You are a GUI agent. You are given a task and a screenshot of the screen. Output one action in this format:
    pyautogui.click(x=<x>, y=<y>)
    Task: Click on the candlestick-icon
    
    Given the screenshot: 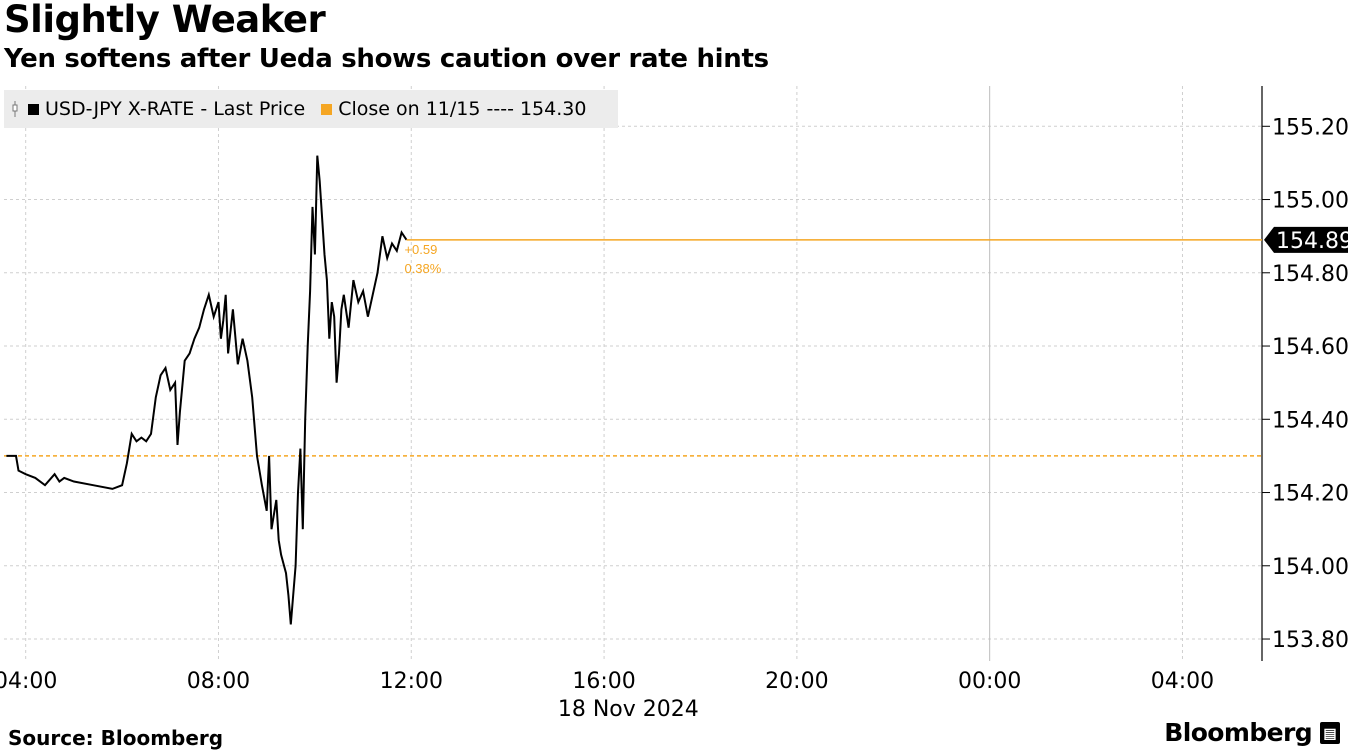 What is the action you would take?
    pyautogui.click(x=15, y=109)
    